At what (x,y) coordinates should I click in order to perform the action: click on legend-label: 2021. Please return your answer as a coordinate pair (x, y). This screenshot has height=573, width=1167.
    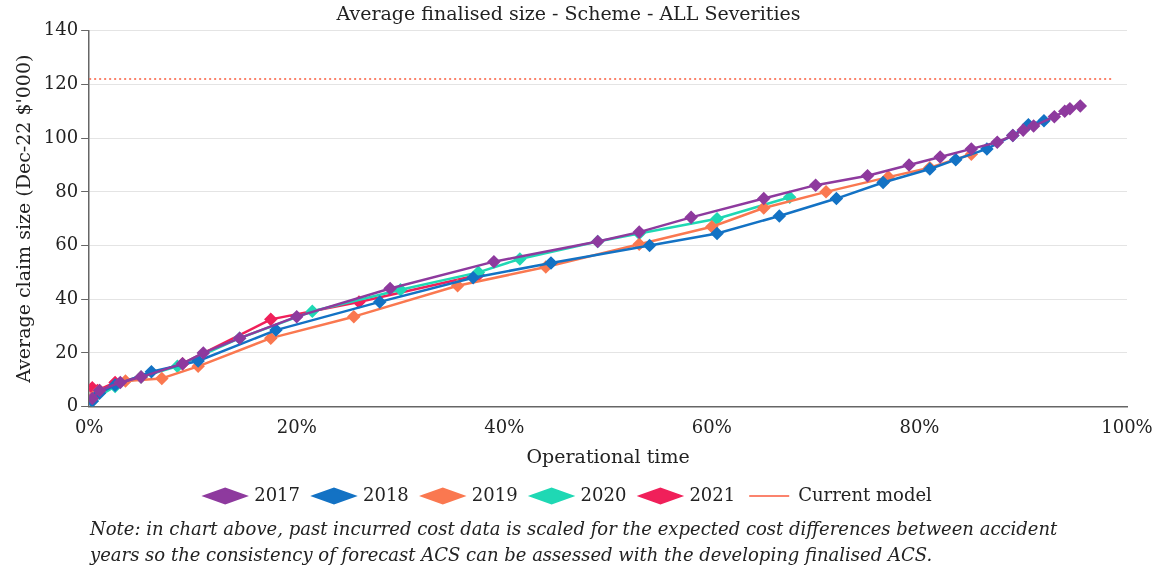
    Looking at the image, I should click on (712, 494).